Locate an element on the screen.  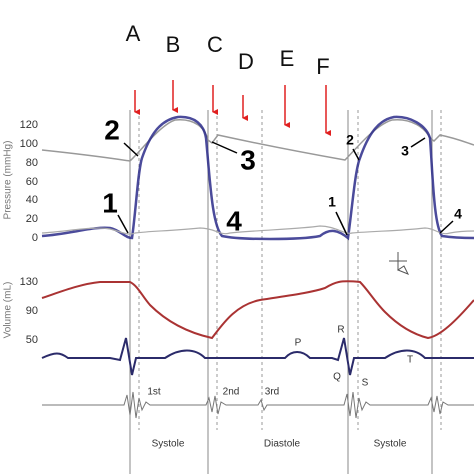
ecg-label: R is located at coordinates (340, 330).